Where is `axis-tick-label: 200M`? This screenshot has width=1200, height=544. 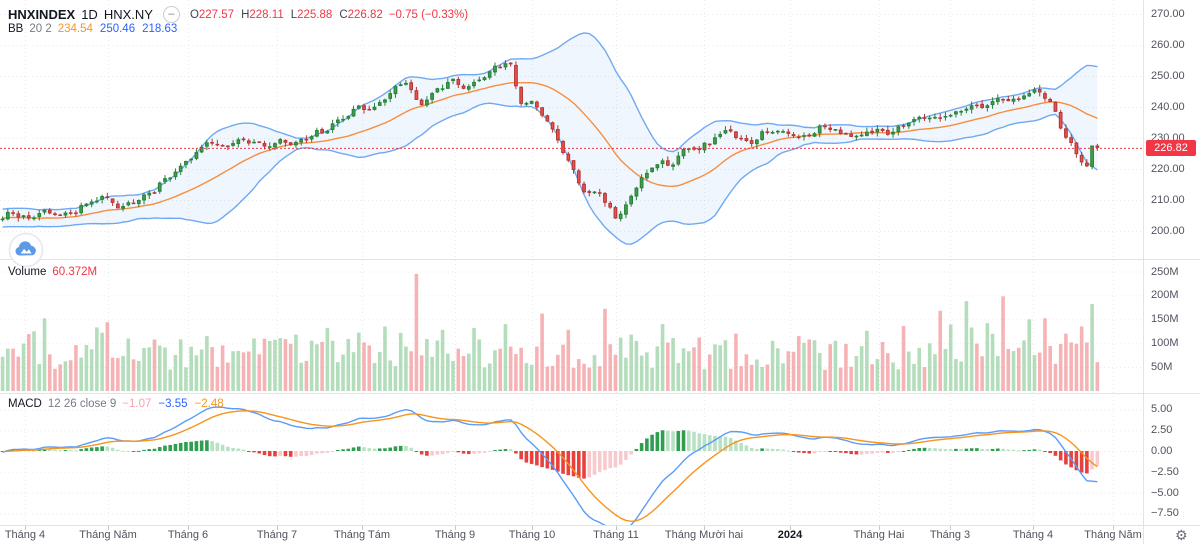
axis-tick-label: 200M is located at coordinates (1165, 295).